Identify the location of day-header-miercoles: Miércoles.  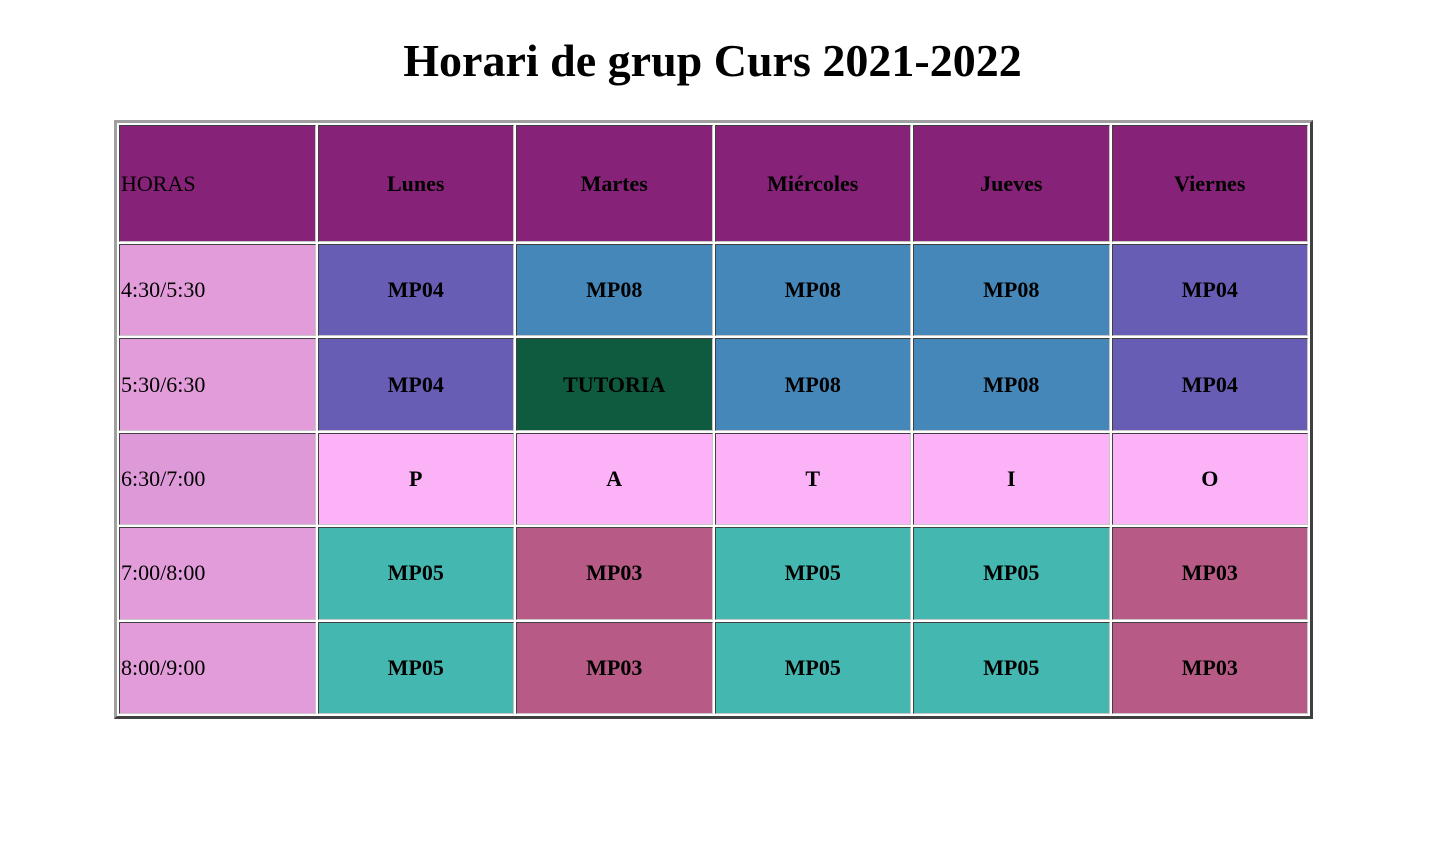
(812, 183).